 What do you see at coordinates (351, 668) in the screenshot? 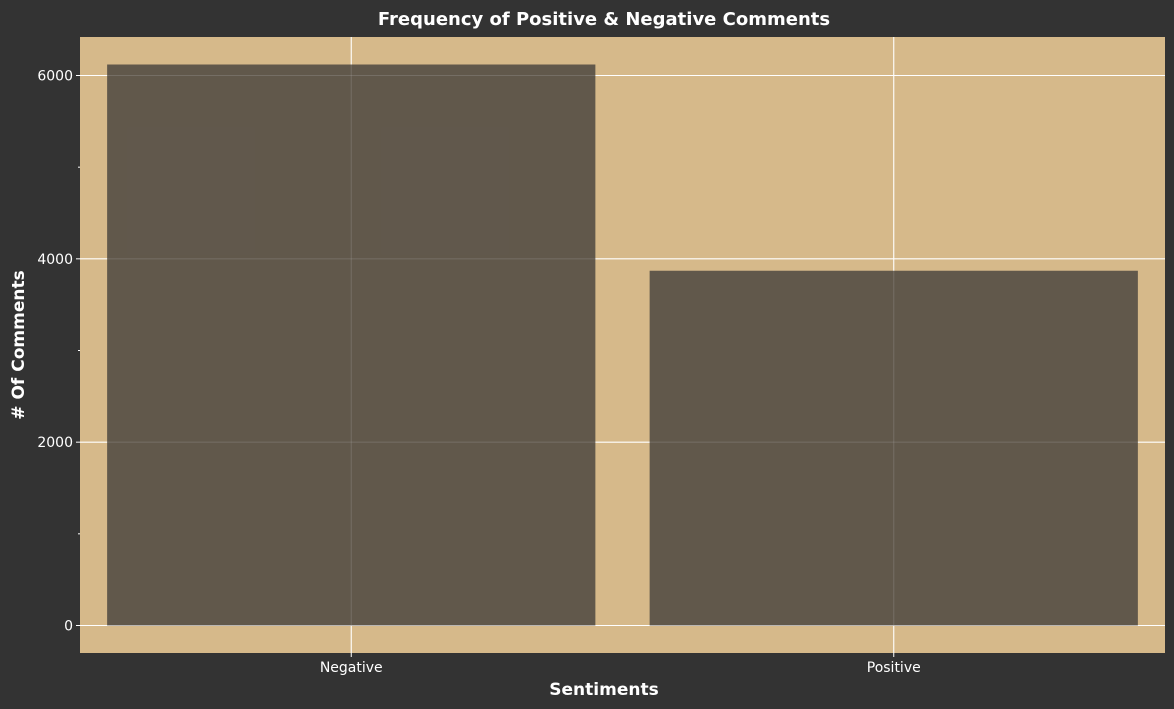
I see `x-tick-label: Negative` at bounding box center [351, 668].